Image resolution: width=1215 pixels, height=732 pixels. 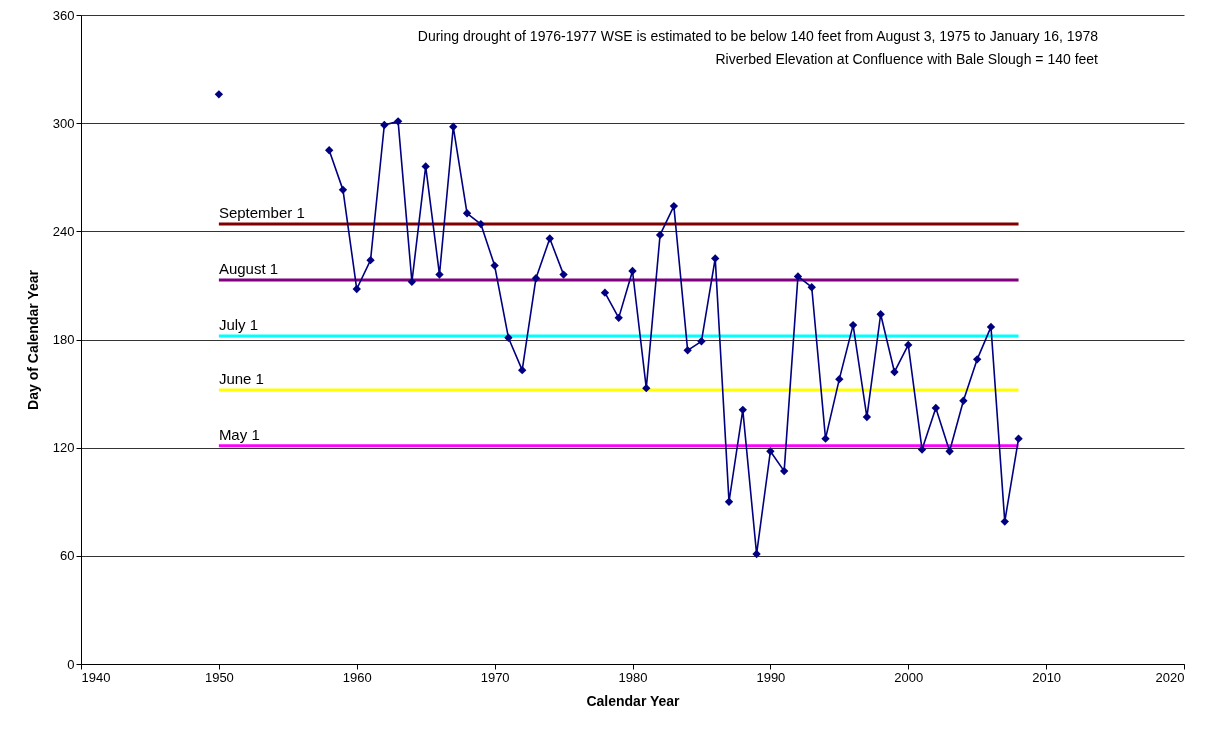 What do you see at coordinates (909, 677) in the screenshot?
I see `x-tick-label: 2000` at bounding box center [909, 677].